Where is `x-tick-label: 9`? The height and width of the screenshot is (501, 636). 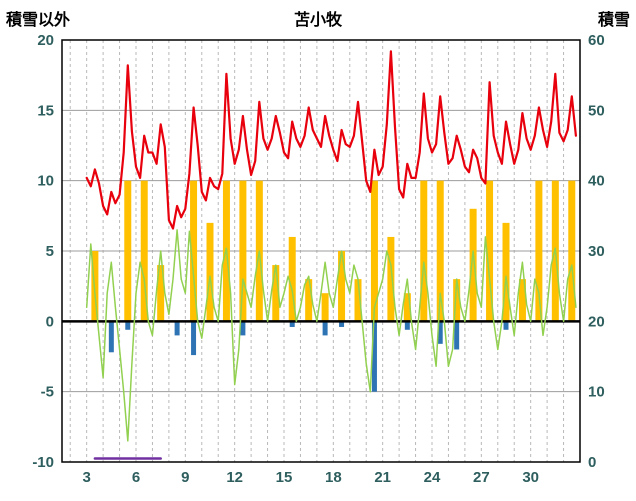
x-tick-label: 9 is located at coordinates (185, 477).